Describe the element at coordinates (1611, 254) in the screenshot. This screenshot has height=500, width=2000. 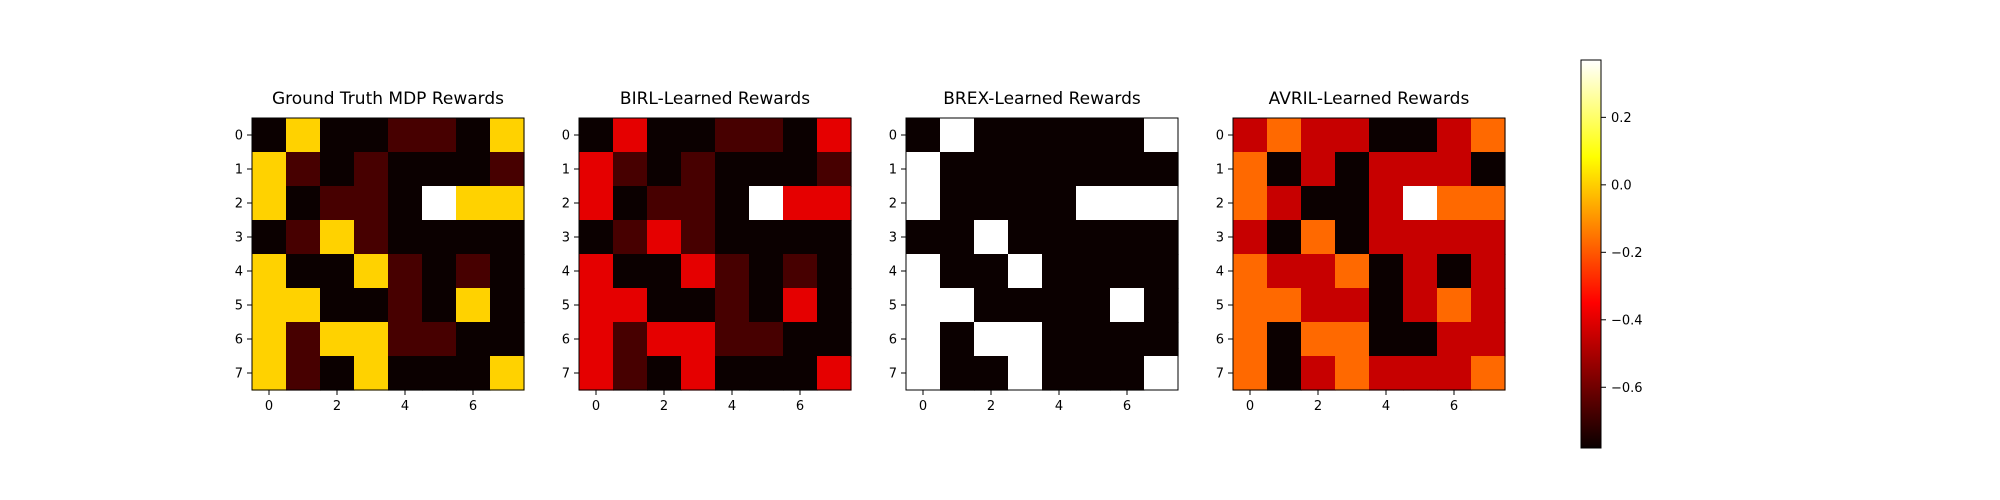
I see `colorbar: 0.2 0.0 −0.2 −0.4 −0.6` at that location.